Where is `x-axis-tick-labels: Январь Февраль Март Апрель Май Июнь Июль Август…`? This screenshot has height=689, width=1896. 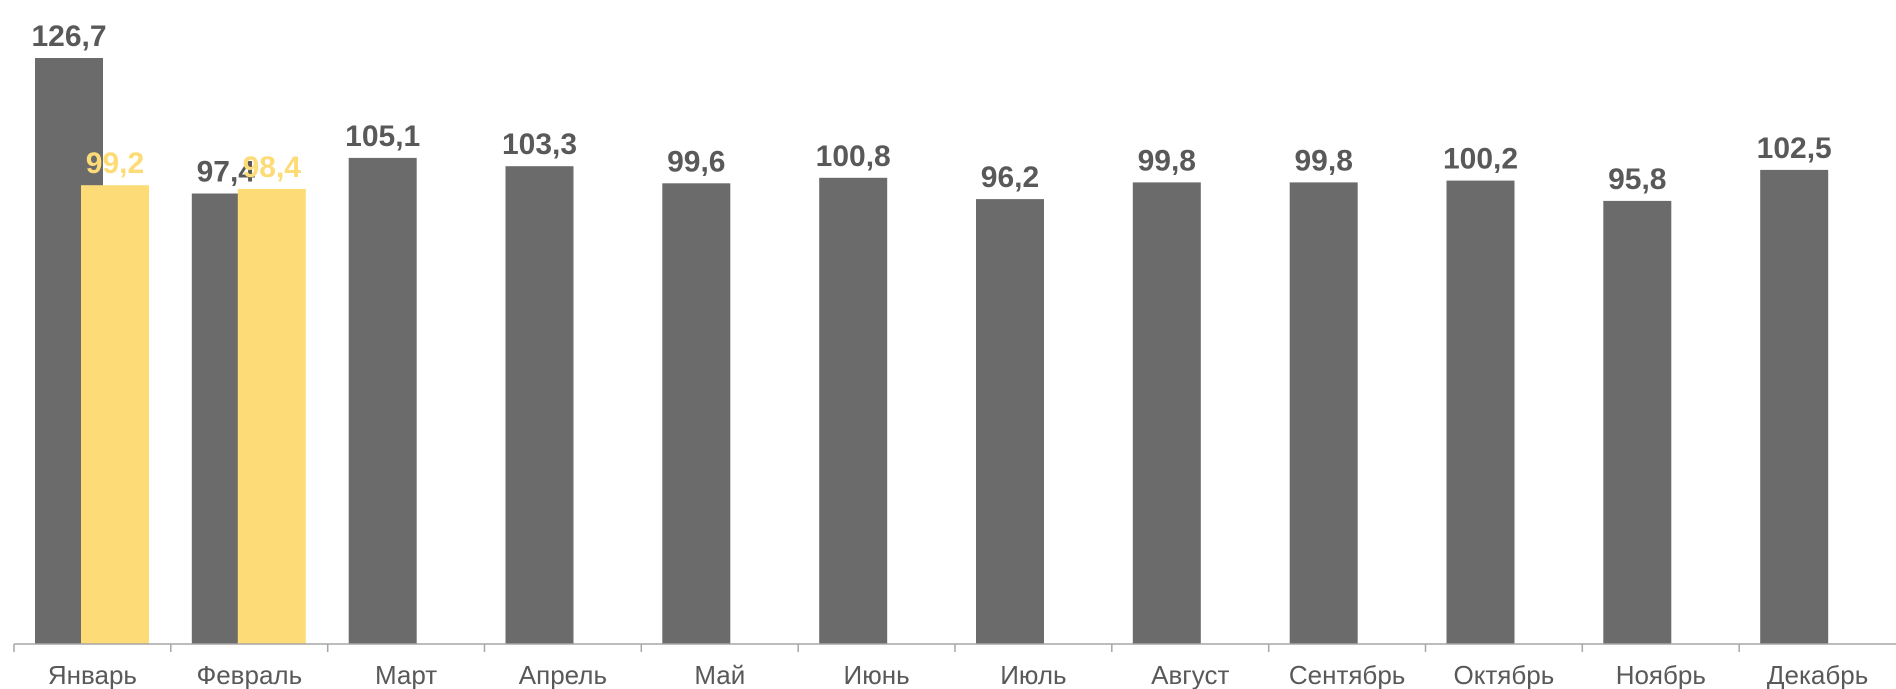
x-axis-tick-labels: Январь Февраль Март Апрель Май Июнь Июль Август… is located at coordinates (958, 674).